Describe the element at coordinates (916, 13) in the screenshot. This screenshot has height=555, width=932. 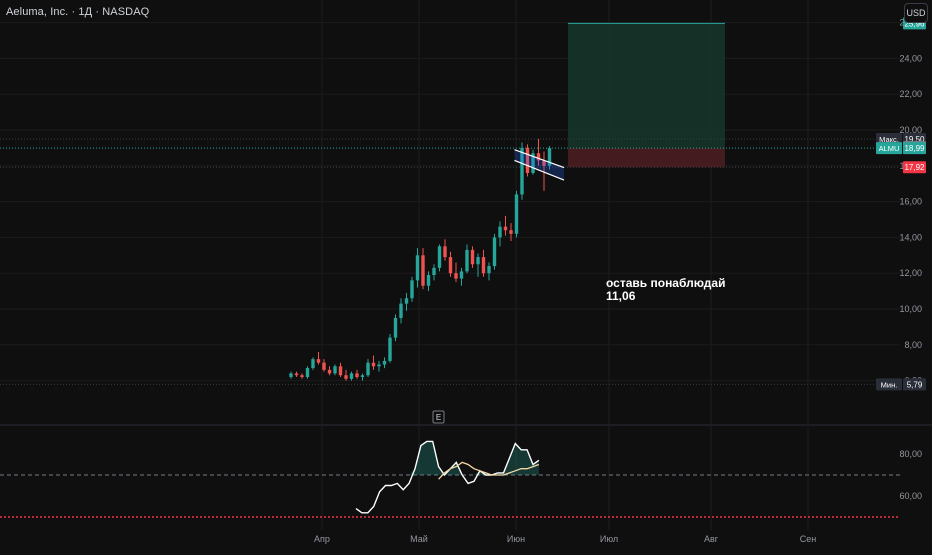
I see `currency-button: USD` at that location.